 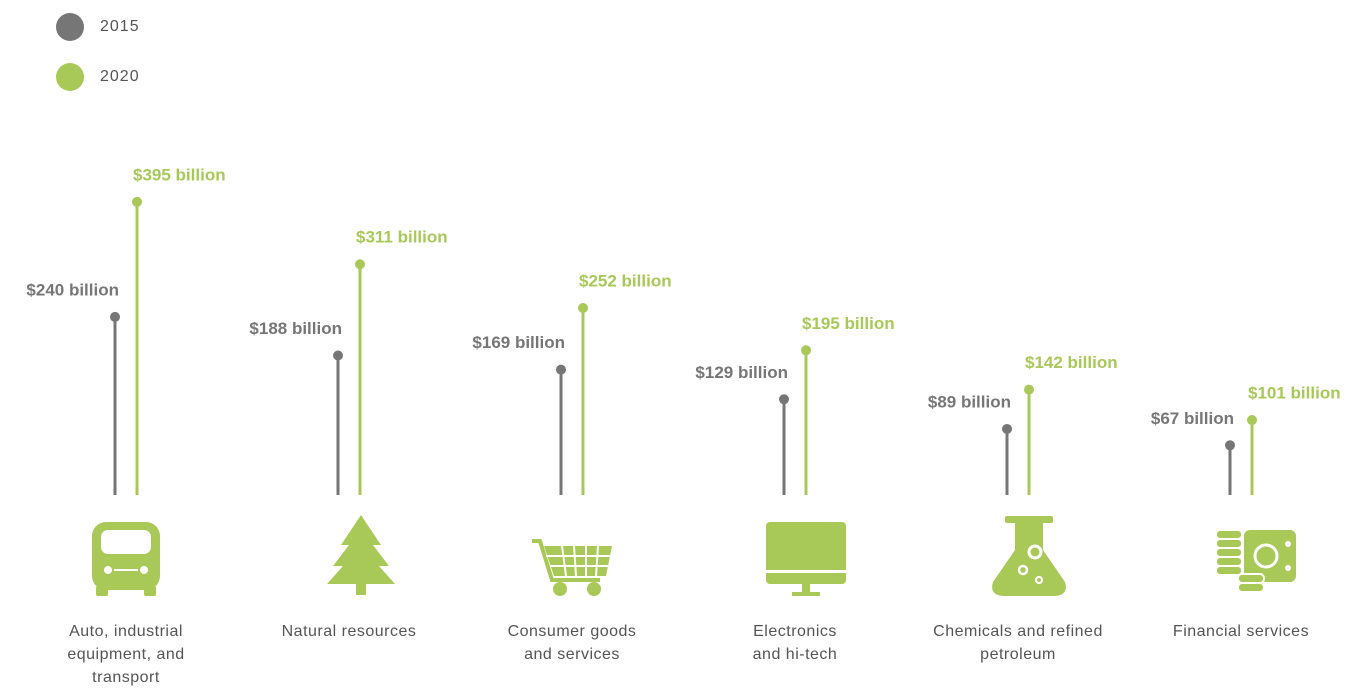 What do you see at coordinates (969, 401) in the screenshot?
I see `value-label: $89 billion` at bounding box center [969, 401].